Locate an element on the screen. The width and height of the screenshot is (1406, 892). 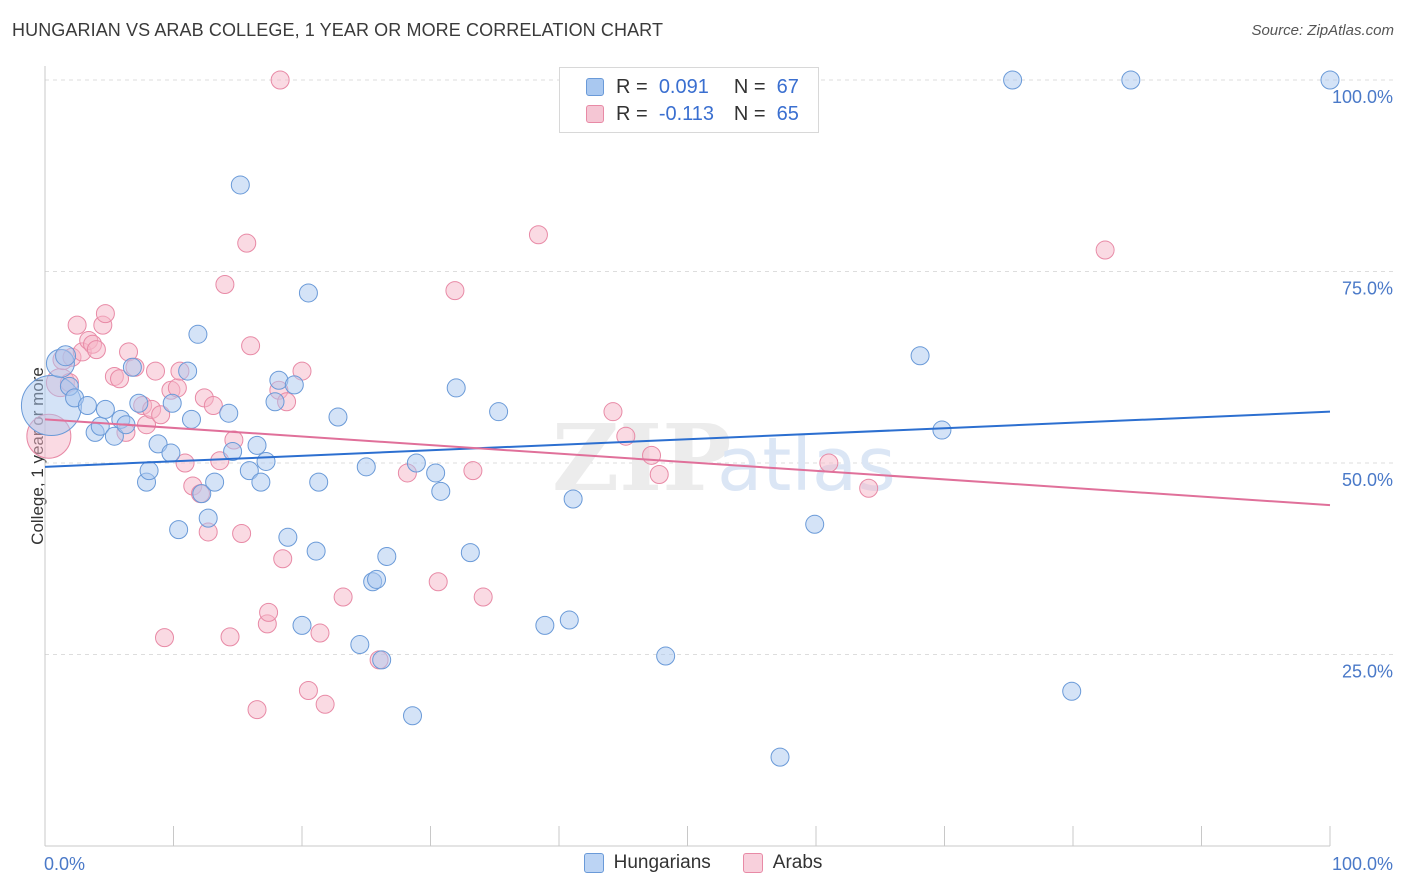
watermark: ZIP atlas is located at coordinates (724, 458).